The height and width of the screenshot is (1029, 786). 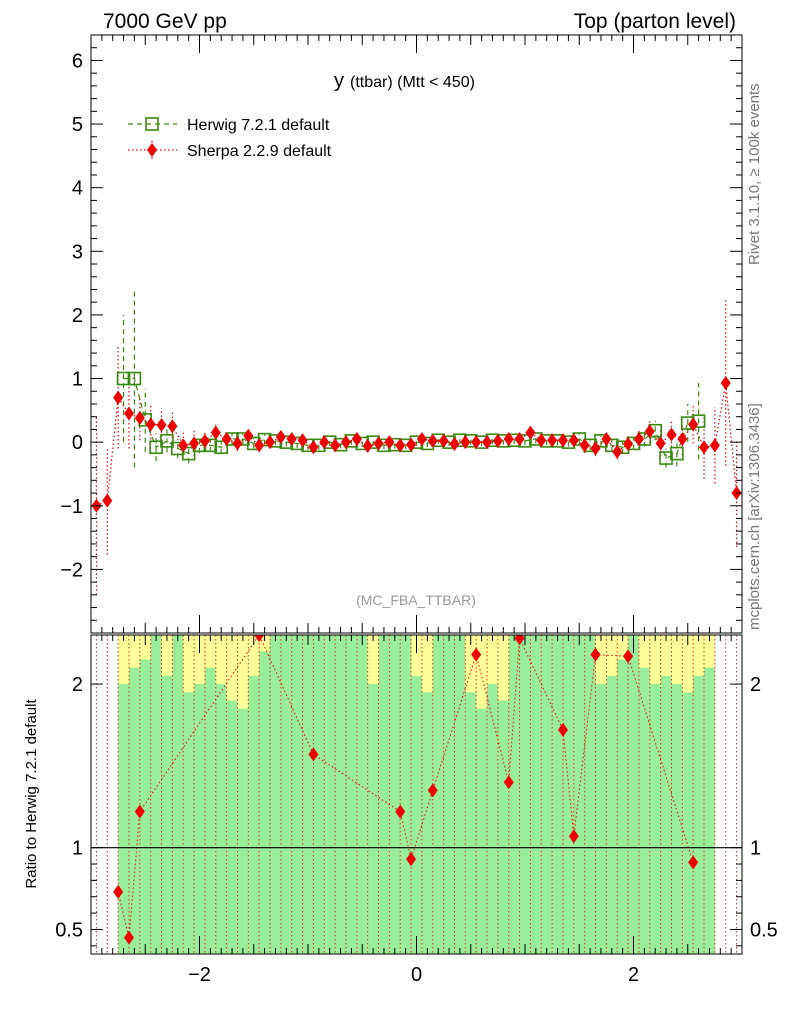 I want to click on ratio-y-tick-label: 0.5, so click(x=69, y=930).